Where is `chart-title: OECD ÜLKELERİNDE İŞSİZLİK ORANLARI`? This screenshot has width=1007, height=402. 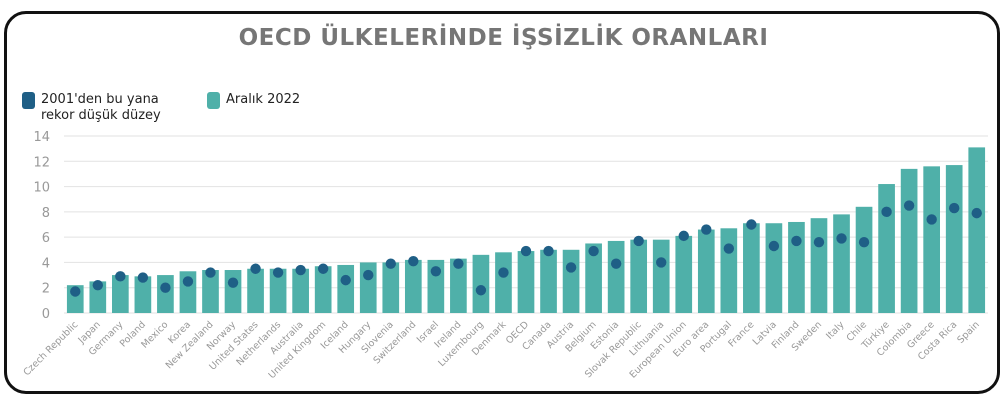 chart-title: OECD ÜLKELERİNDE İŞSİZLİK ORANLARI is located at coordinates (503, 38).